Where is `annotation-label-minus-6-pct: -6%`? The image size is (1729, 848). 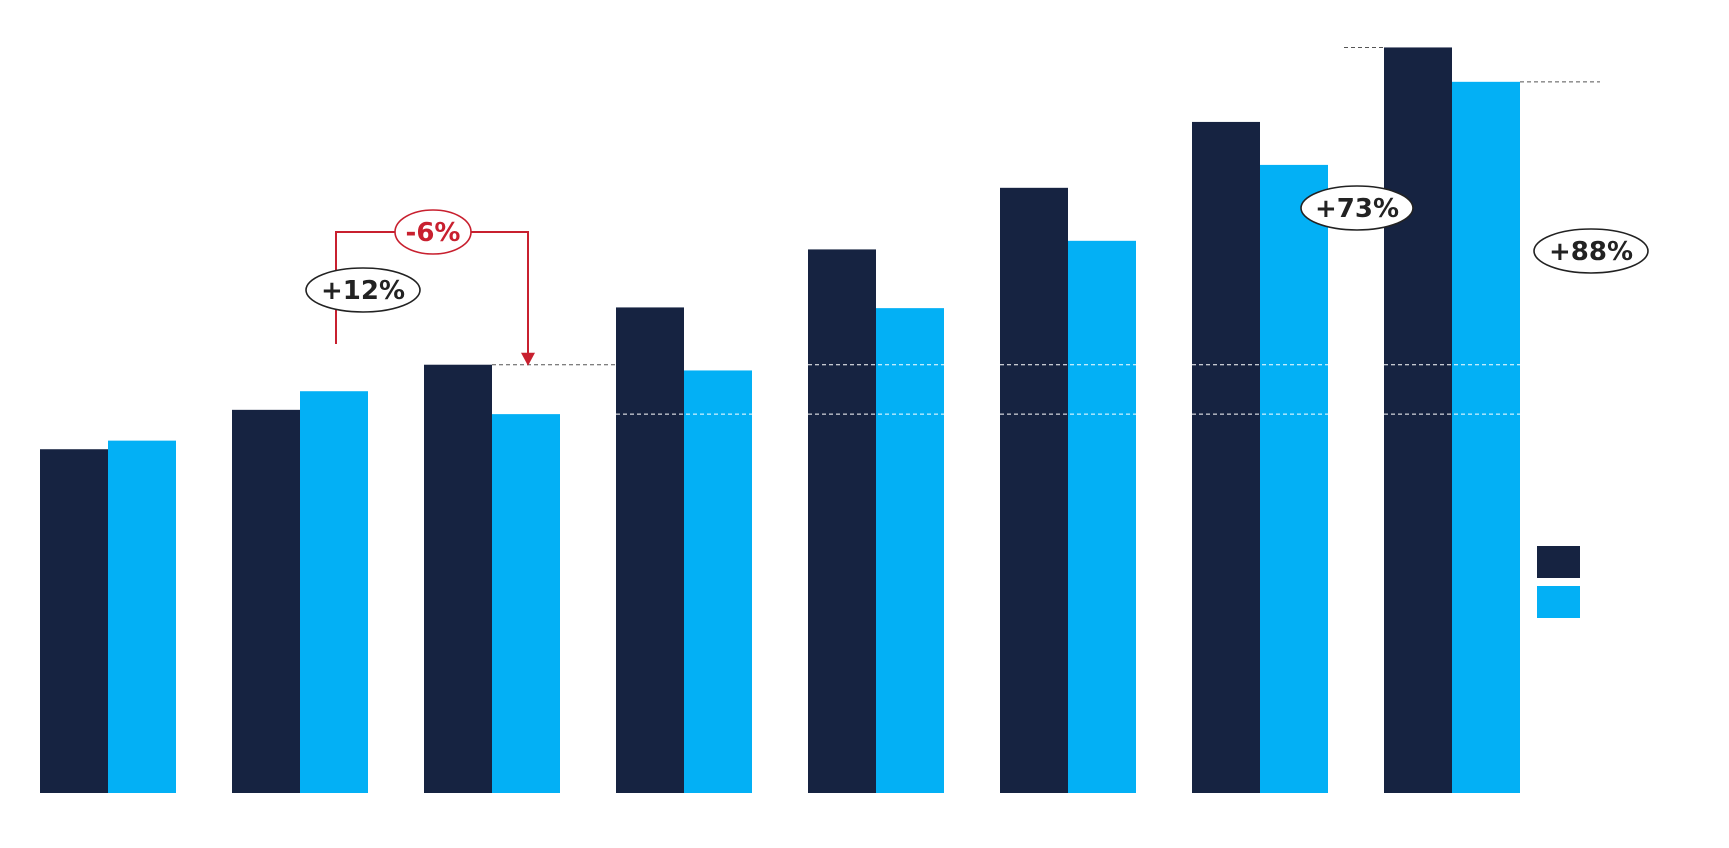
annotation-label-minus-6-pct: -6% is located at coordinates (433, 233).